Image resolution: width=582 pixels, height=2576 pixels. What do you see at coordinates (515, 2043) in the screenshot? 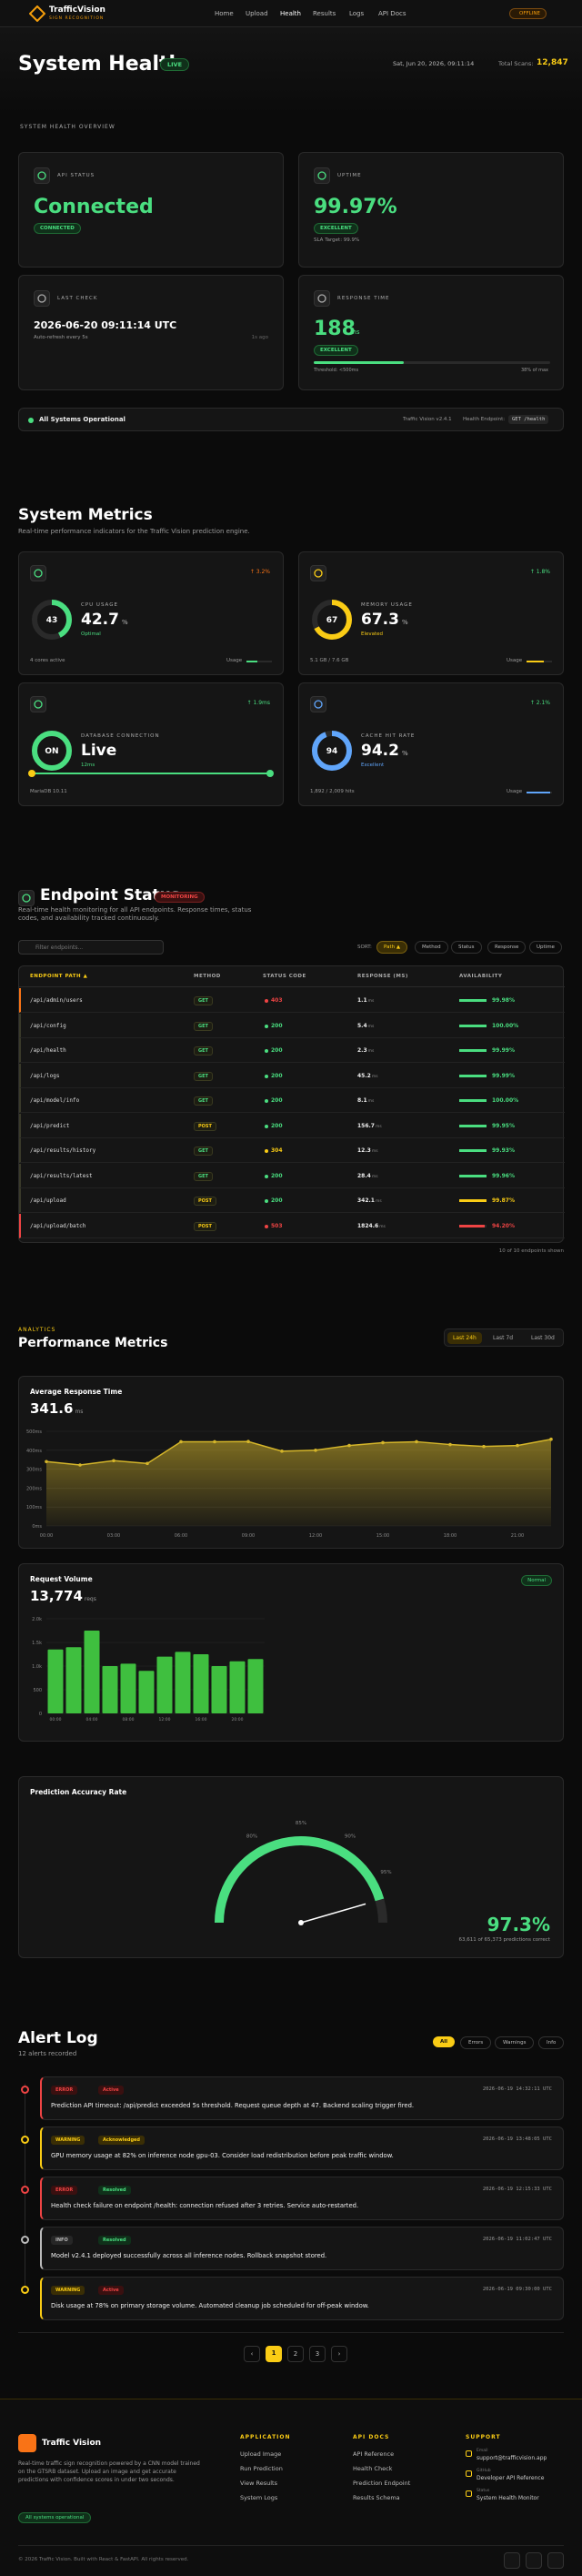
I see `filter-button: Warnings` at bounding box center [515, 2043].